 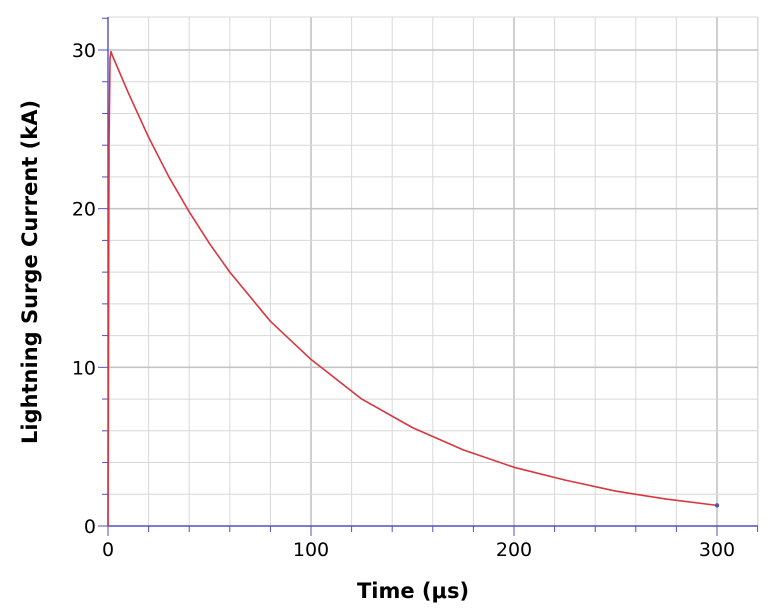 I want to click on y-tick-label: 30, so click(x=84, y=51).